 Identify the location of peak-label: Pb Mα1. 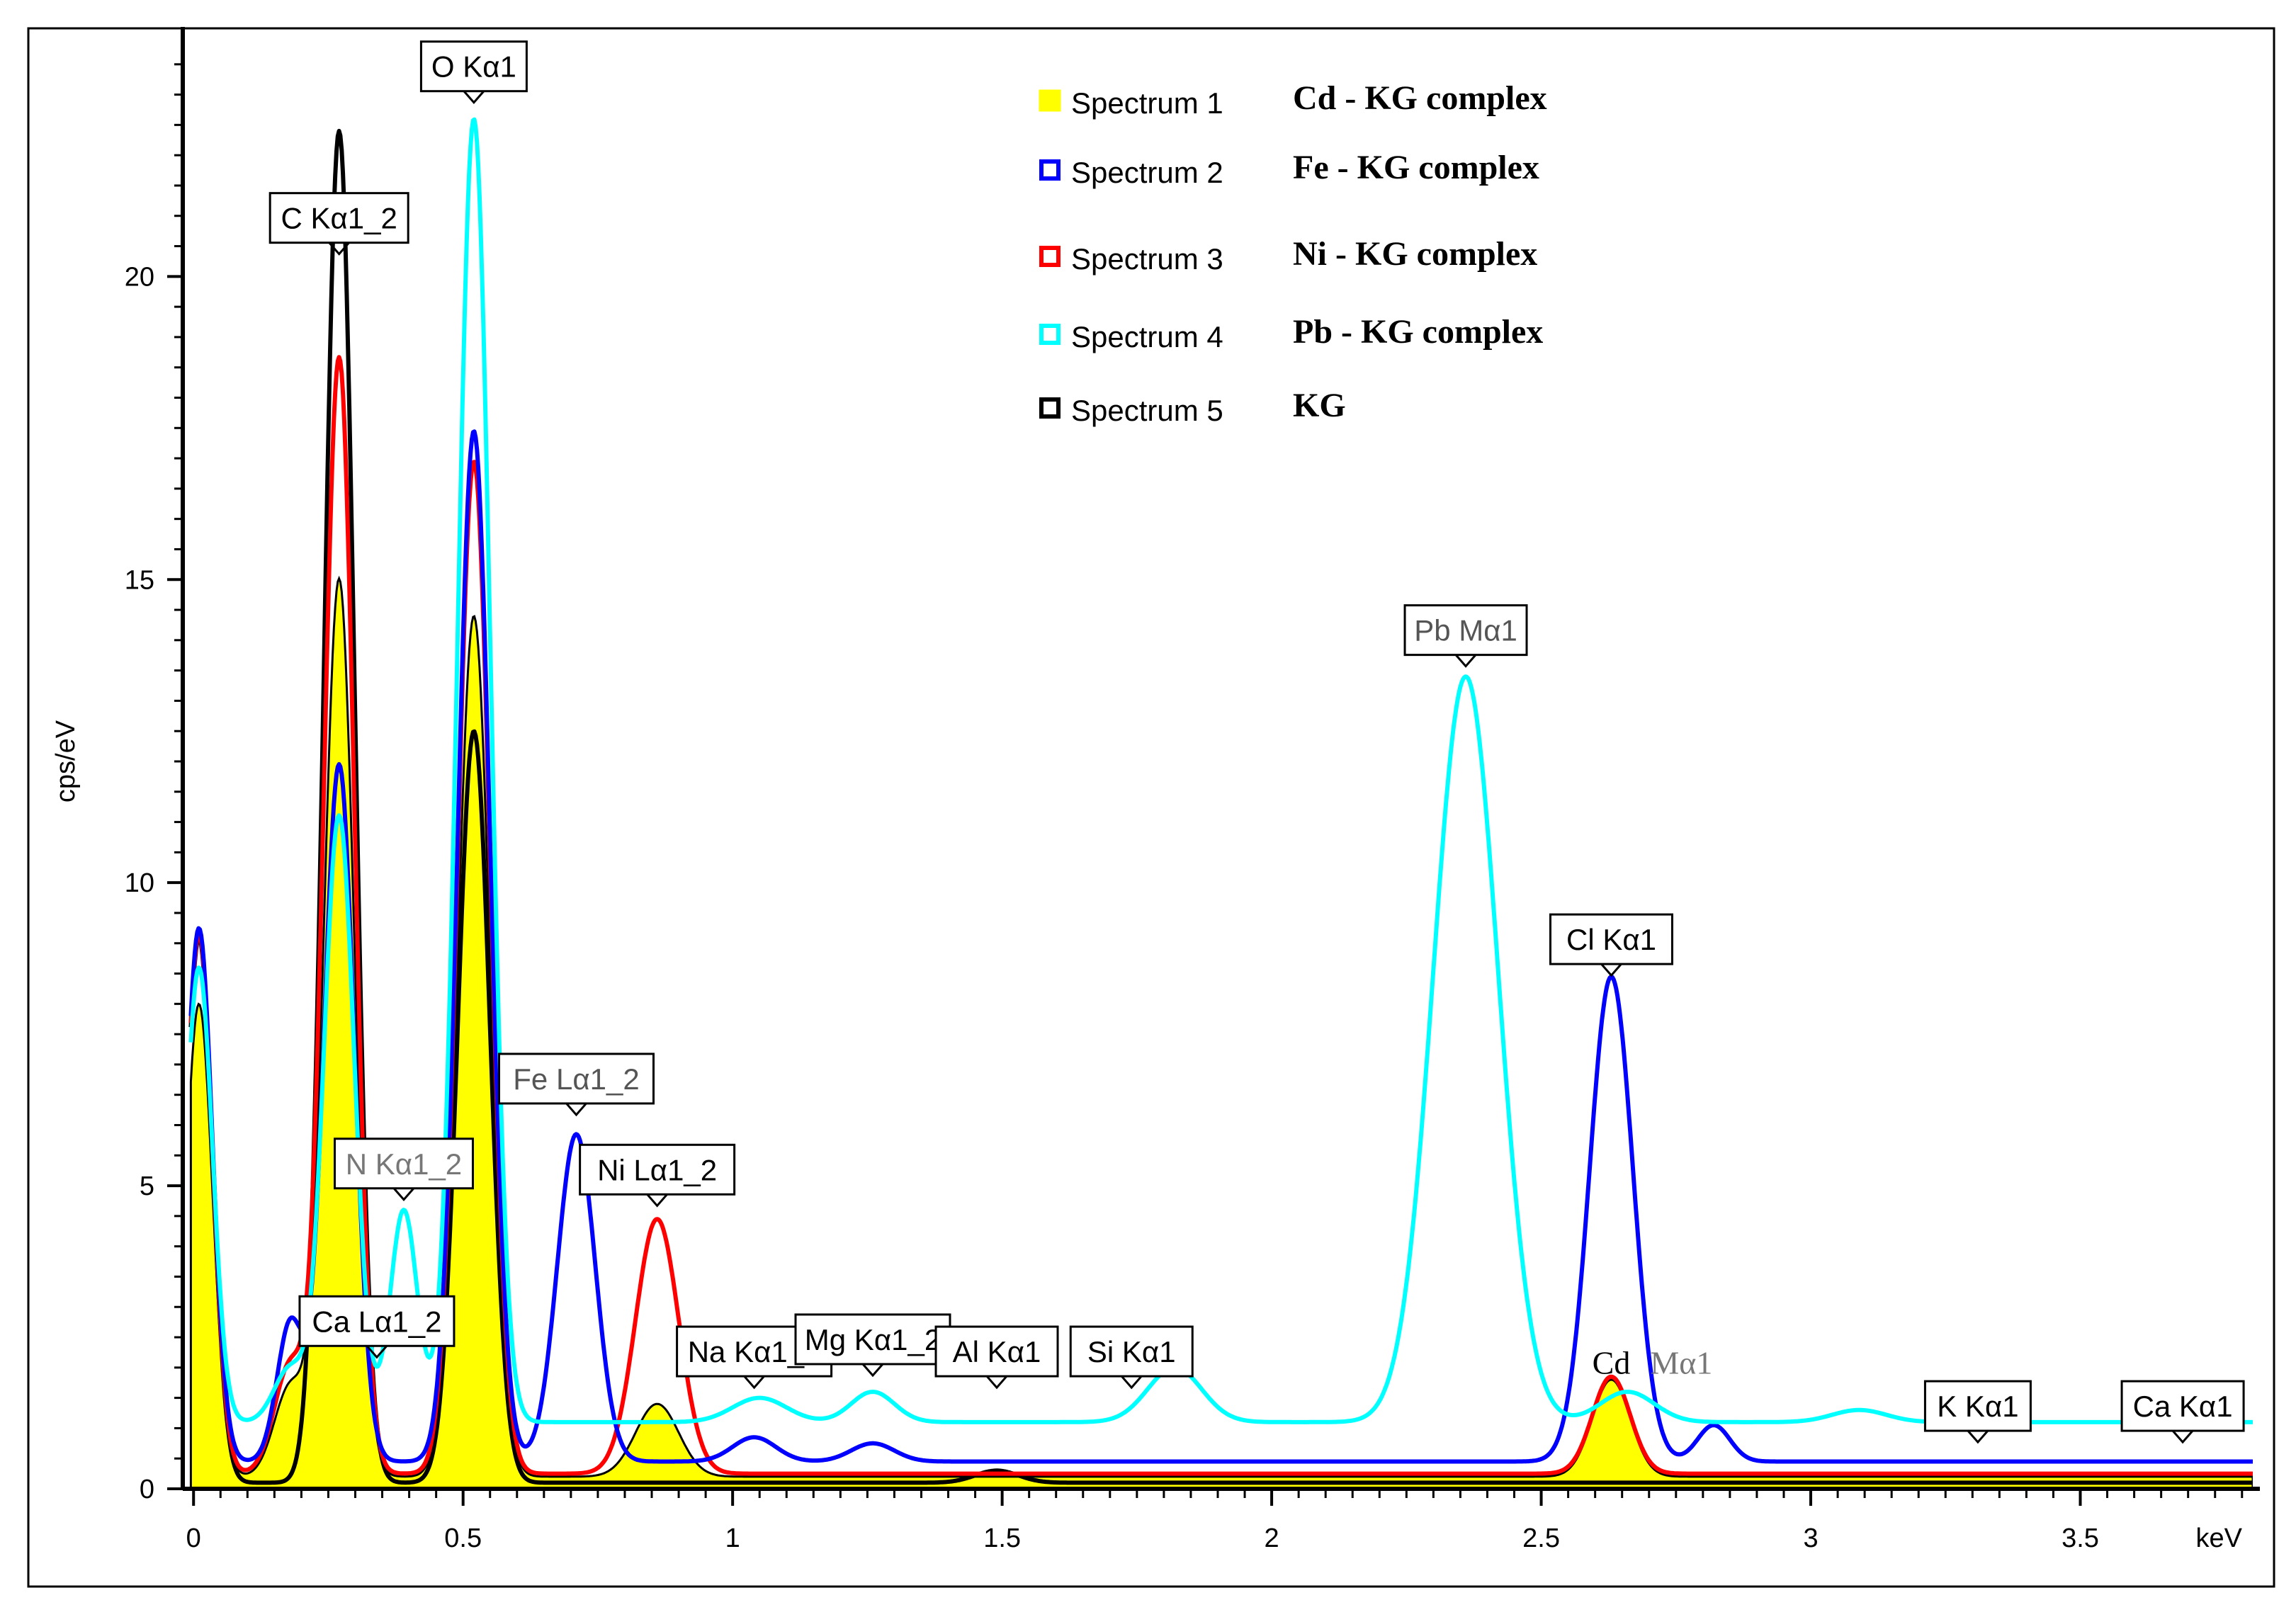
(1465, 636).